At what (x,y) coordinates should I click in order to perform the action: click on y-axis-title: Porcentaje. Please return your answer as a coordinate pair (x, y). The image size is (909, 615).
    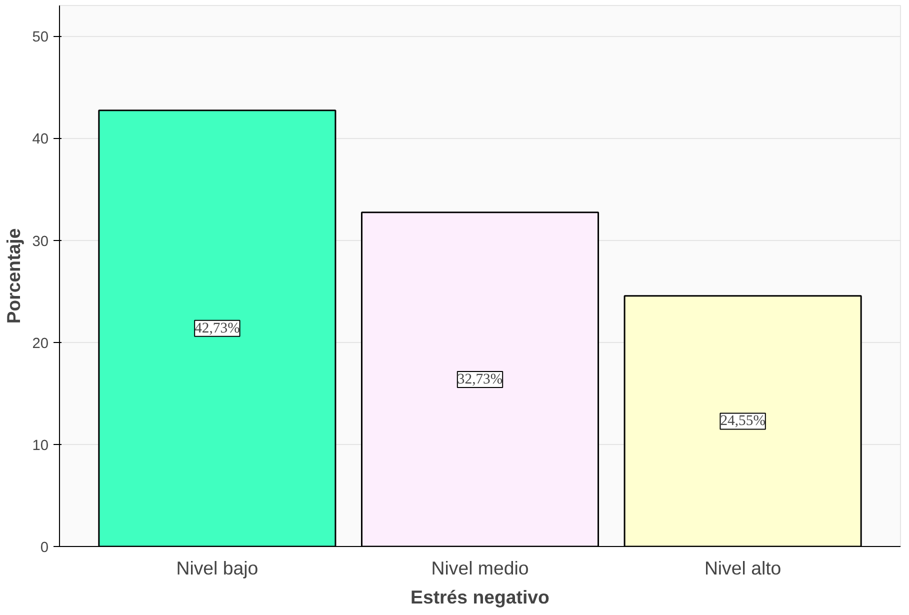
    Looking at the image, I should click on (13, 276).